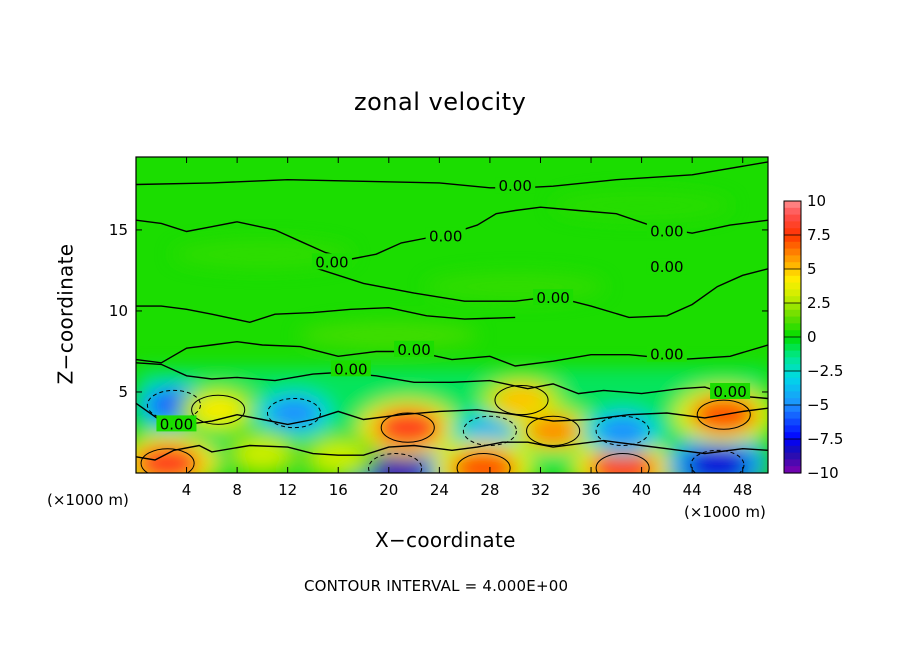 This screenshot has width=904, height=654. Describe the element at coordinates (825, 439) in the screenshot. I see `colorbar-tick-label-7: −7.5` at that location.